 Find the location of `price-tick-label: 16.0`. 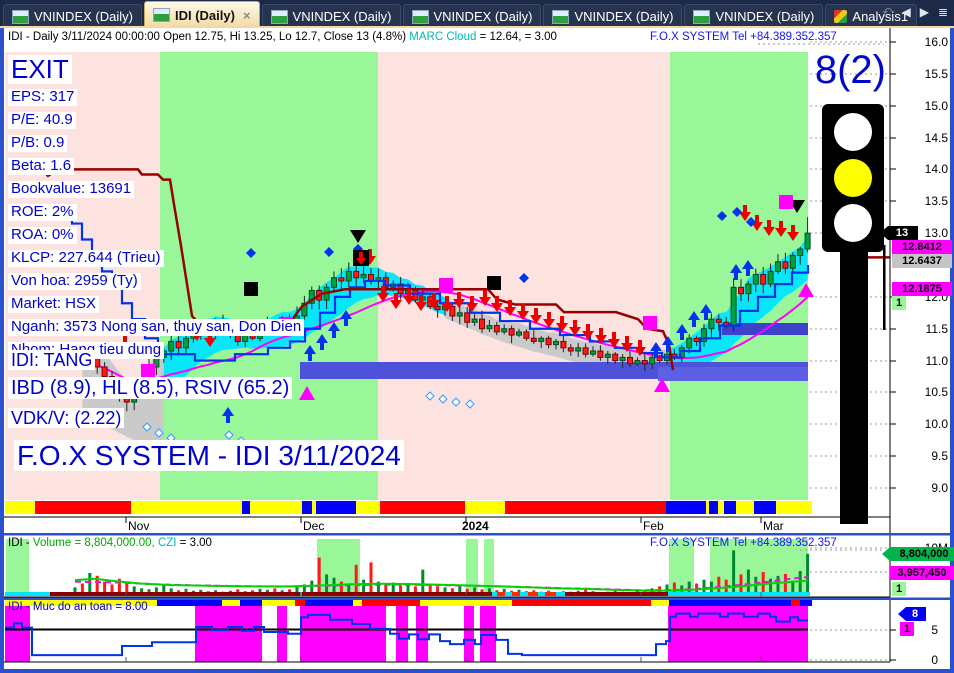

price-tick-label: 16.0 is located at coordinates (936, 42).